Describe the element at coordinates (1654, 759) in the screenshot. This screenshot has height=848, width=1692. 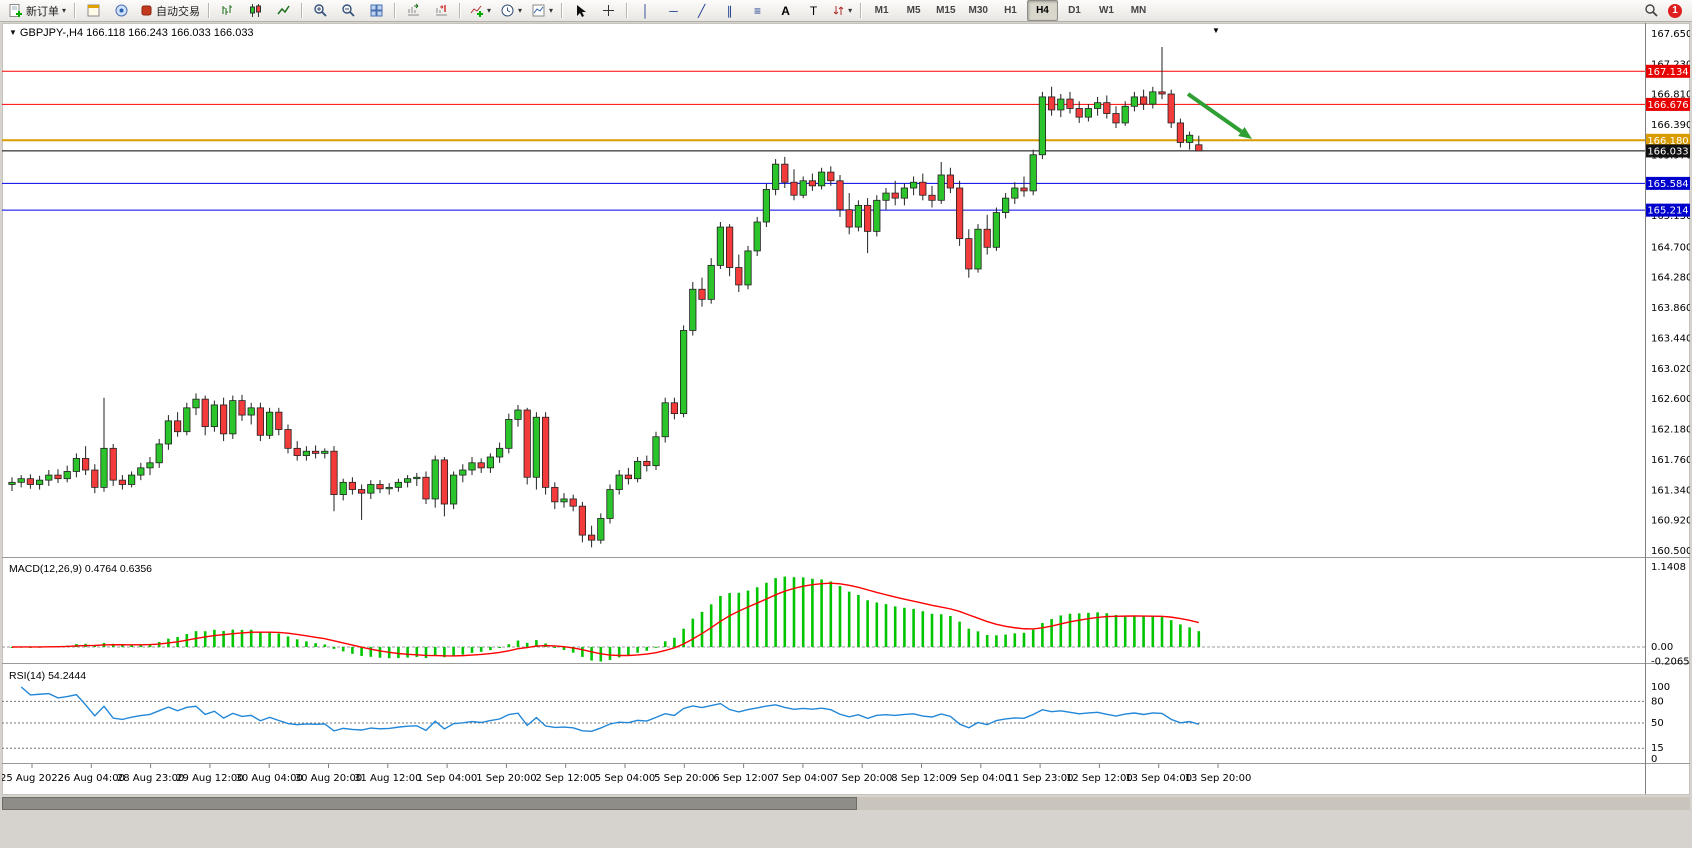
I see `rsi-axis-label: 0` at that location.